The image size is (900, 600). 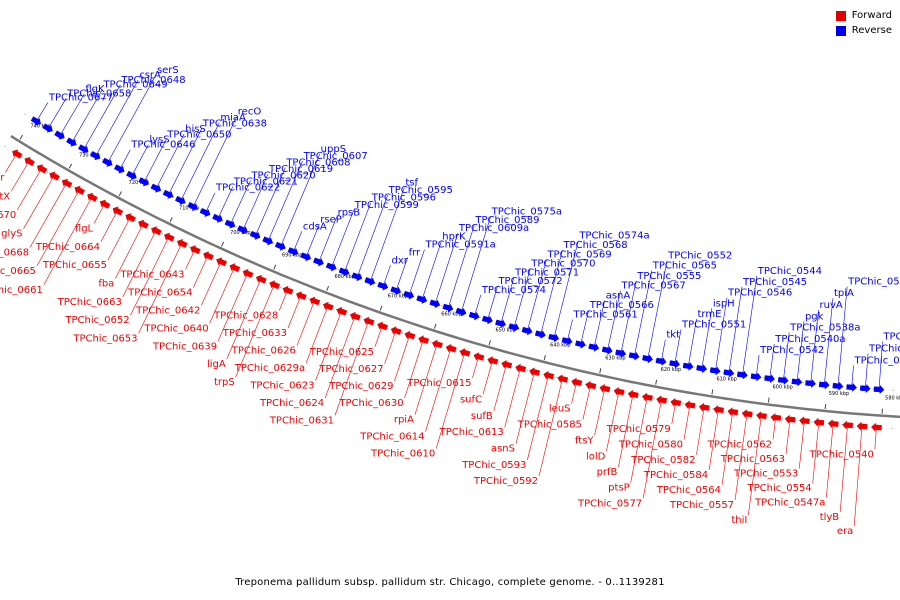 I want to click on forward-gene-label: flgL, so click(x=84, y=228).